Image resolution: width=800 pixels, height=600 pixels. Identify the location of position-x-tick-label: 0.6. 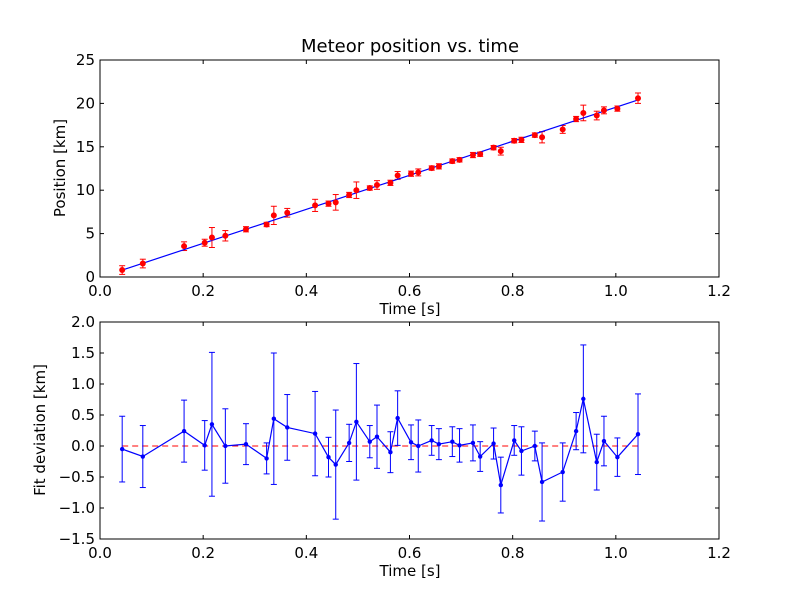
(410, 291).